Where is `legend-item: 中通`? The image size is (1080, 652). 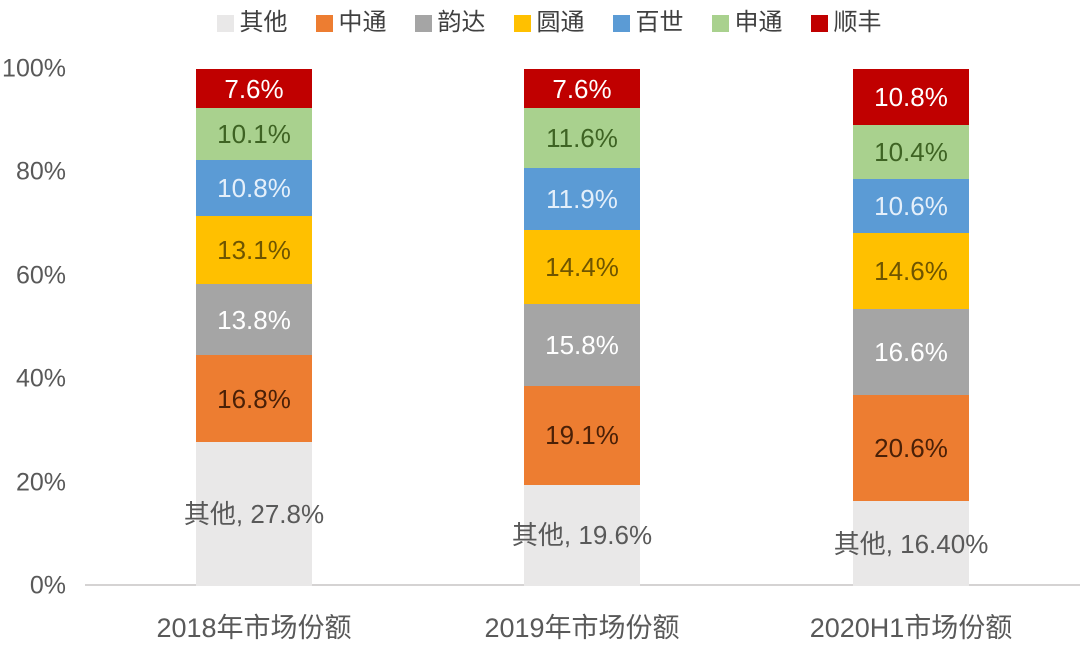
legend-item: 中通 is located at coordinates (351, 22).